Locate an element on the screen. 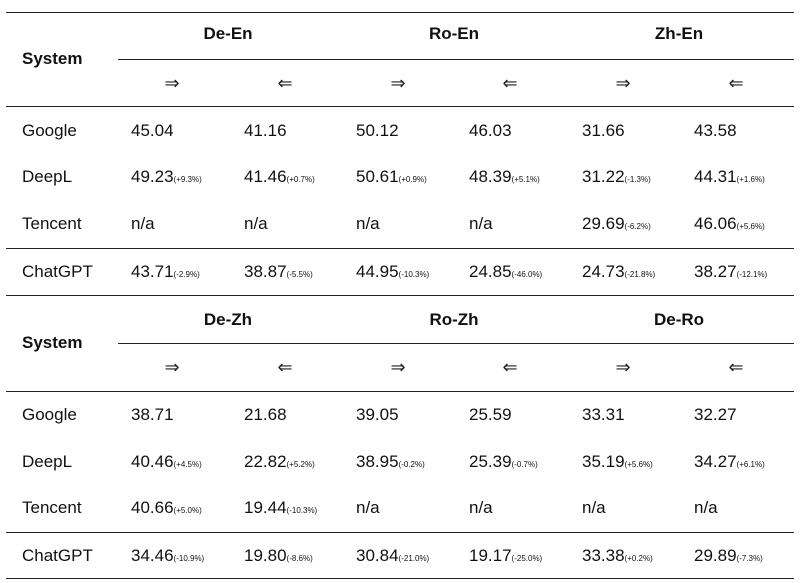  table-1-row-chatgpt-cell: 24.73(-21.8%) is located at coordinates (619, 271).